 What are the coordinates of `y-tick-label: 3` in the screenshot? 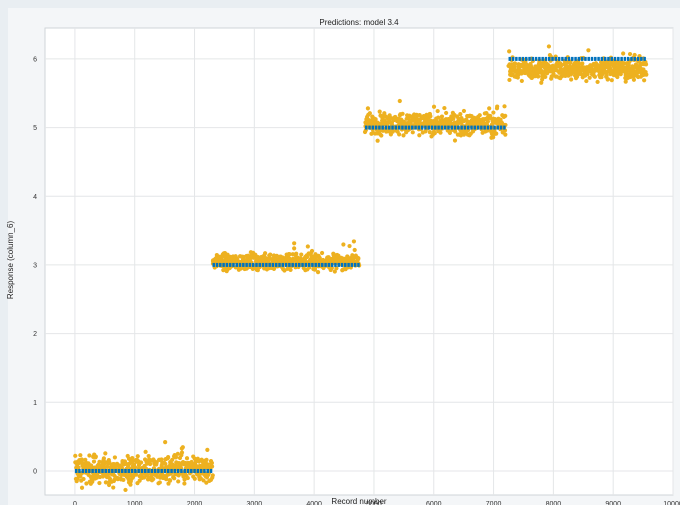 It's located at (35, 265).